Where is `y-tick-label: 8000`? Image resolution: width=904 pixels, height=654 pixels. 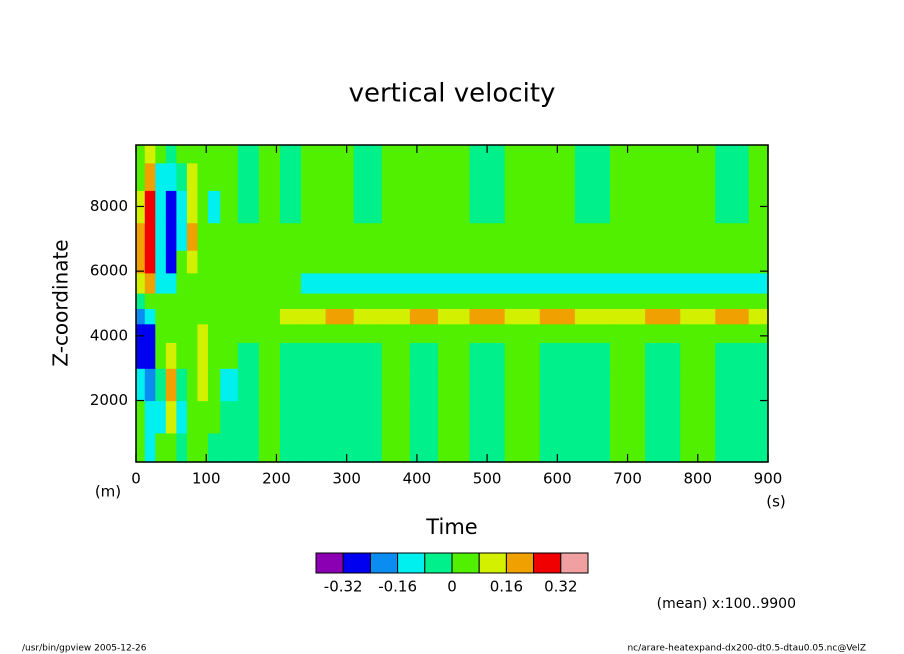 y-tick-label: 8000 is located at coordinates (109, 206).